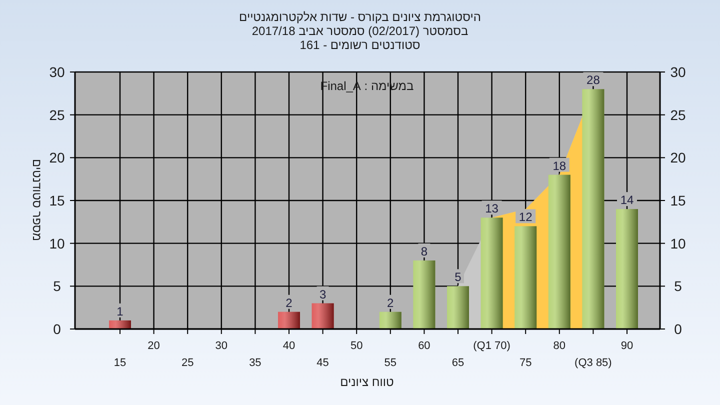 The height and width of the screenshot is (405, 720). I want to click on x-tick-label: 45, so click(322, 363).